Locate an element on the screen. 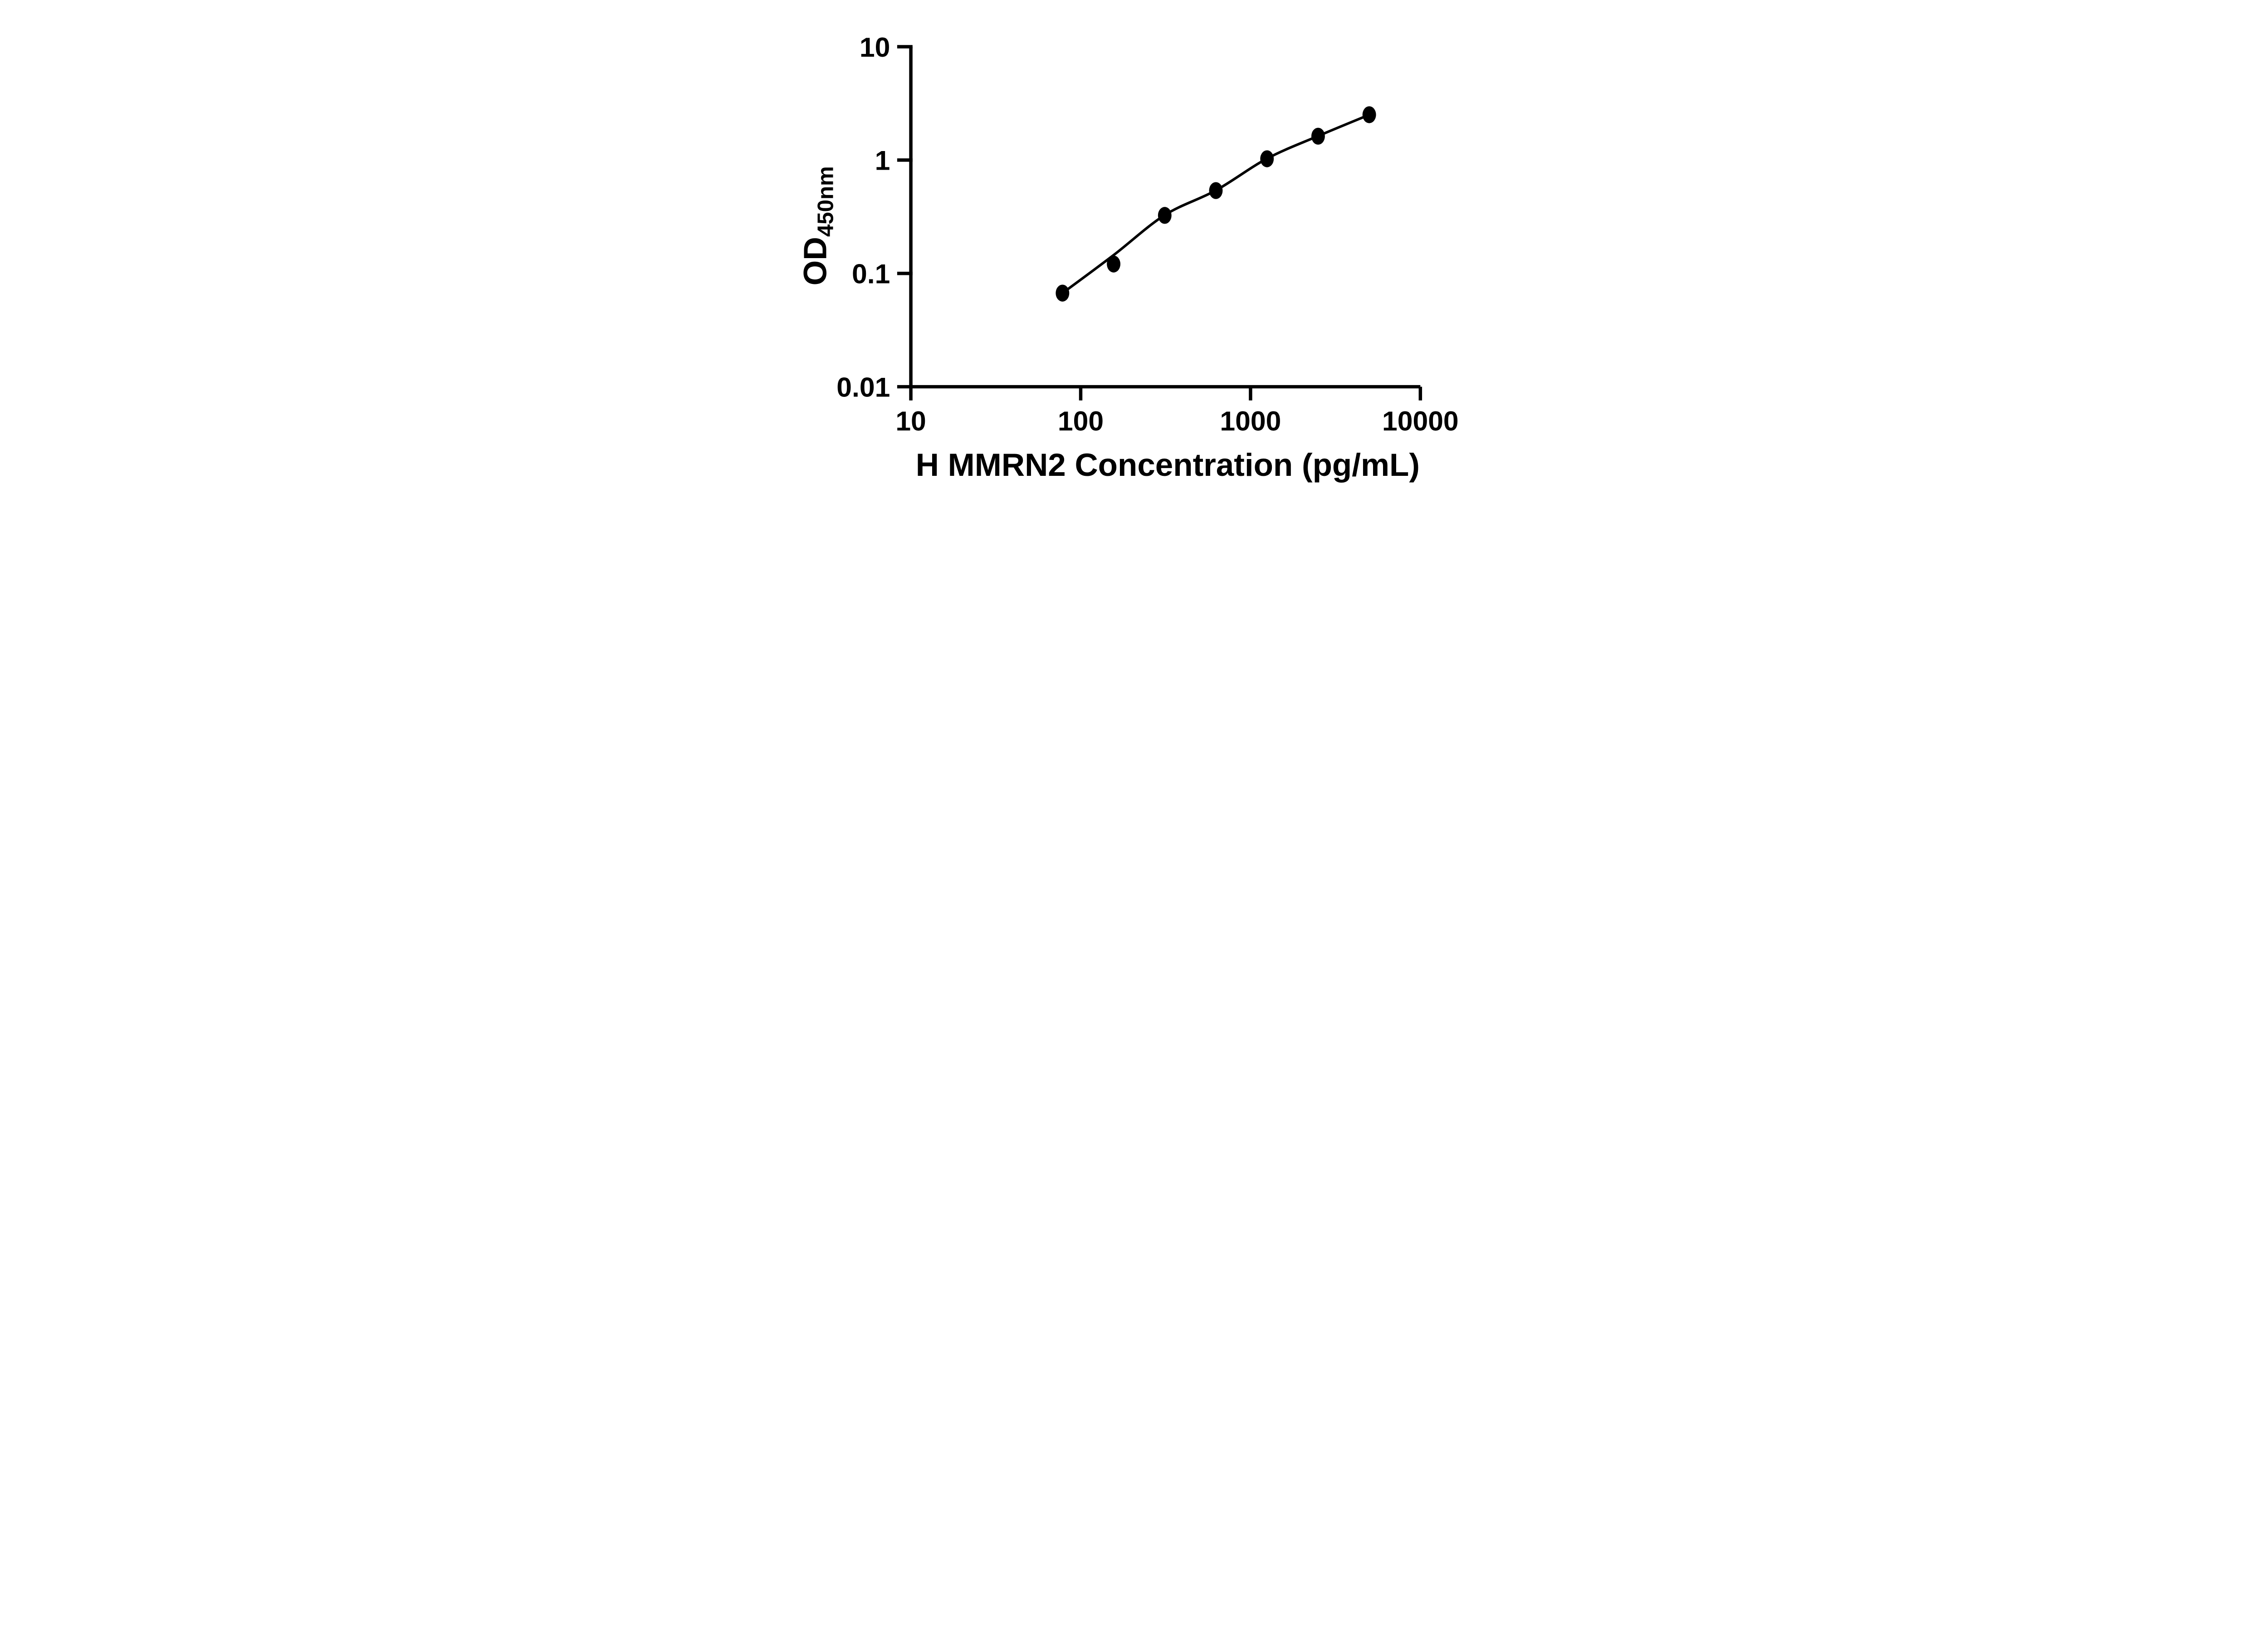 This screenshot has height=1633, width=2268. y-axis-title: OD450nm is located at coordinates (818, 225).